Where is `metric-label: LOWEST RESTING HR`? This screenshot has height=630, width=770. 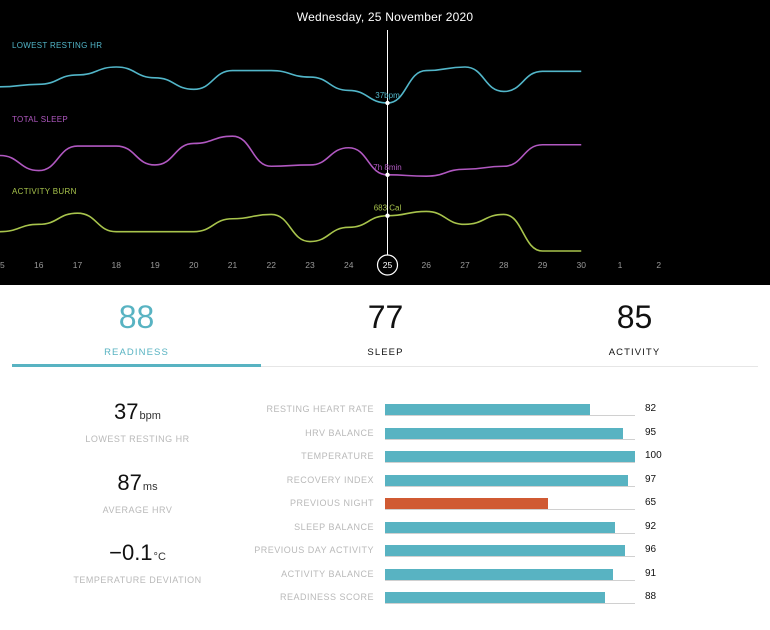
metric-label: LOWEST RESTING HR is located at coordinates (137, 439).